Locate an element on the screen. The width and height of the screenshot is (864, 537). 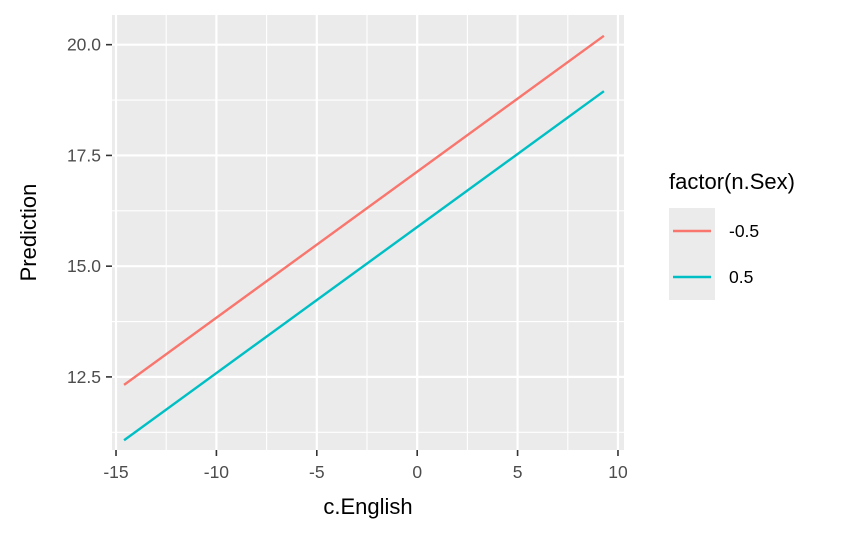
x-tick-label: 5 is located at coordinates (518, 472).